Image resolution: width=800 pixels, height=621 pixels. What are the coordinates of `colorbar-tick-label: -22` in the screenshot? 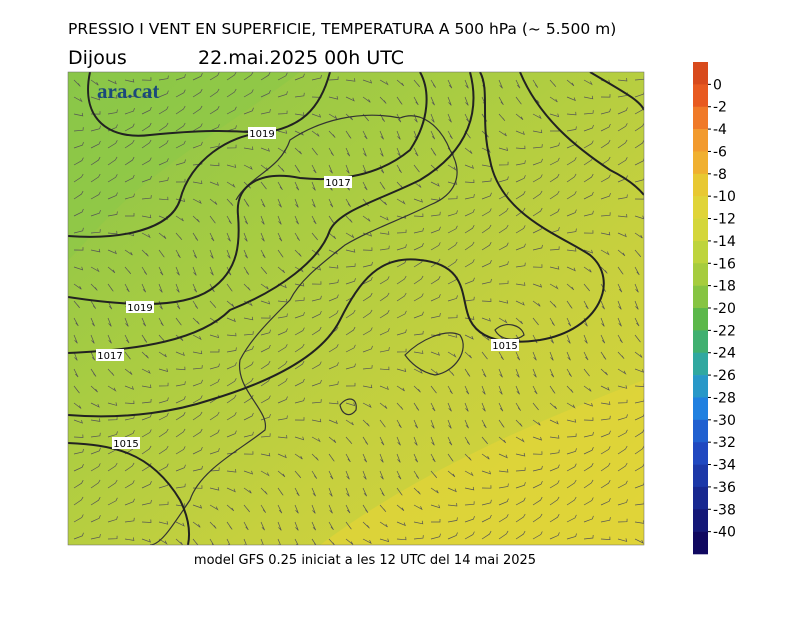 It's located at (724, 331).